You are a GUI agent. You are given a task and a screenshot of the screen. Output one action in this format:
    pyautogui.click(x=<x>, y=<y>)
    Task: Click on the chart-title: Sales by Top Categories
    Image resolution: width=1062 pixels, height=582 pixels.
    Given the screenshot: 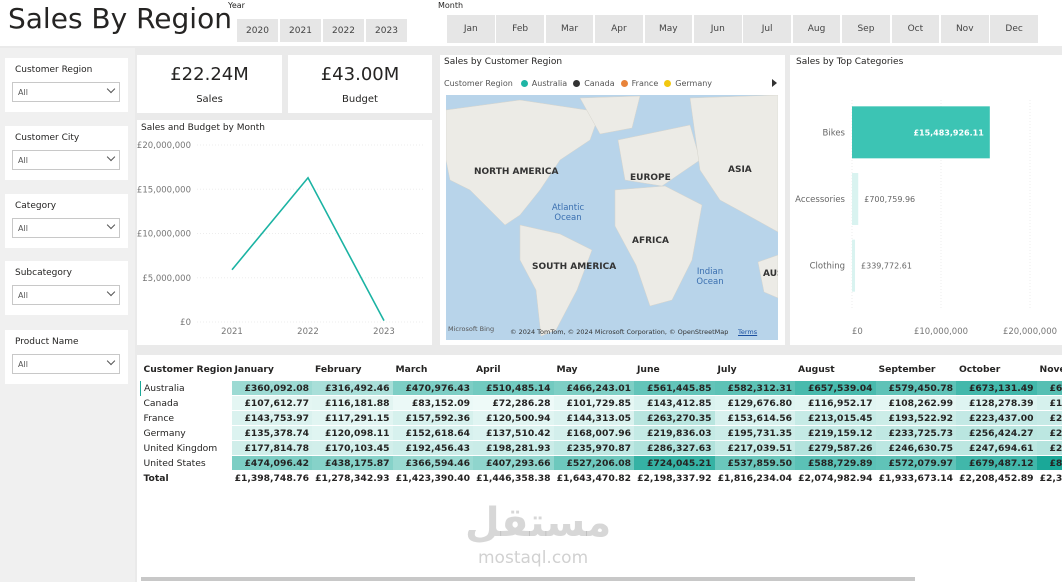 What is the action you would take?
    pyautogui.click(x=850, y=62)
    